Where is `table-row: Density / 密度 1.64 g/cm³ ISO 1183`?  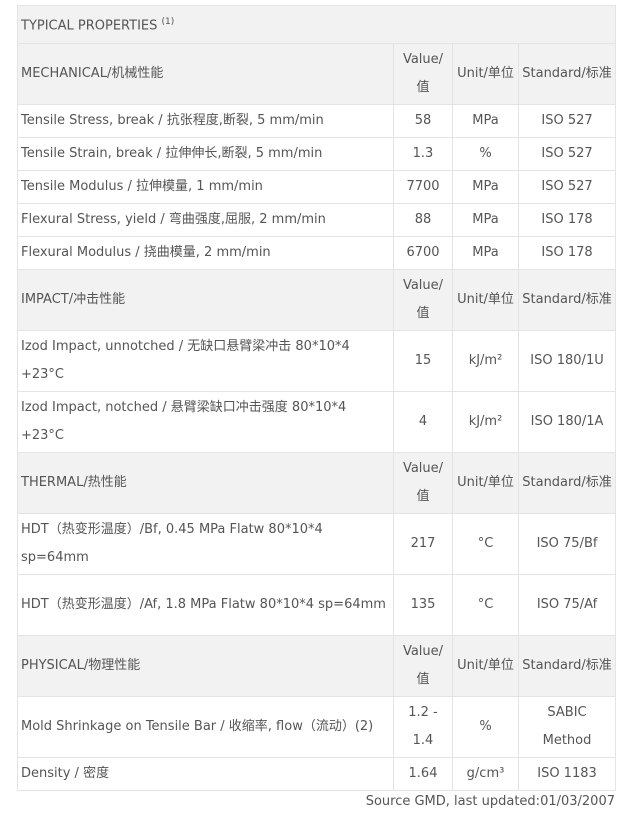 table-row: Density / 密度 1.64 g/cm³ ISO 1183 is located at coordinates (317, 774).